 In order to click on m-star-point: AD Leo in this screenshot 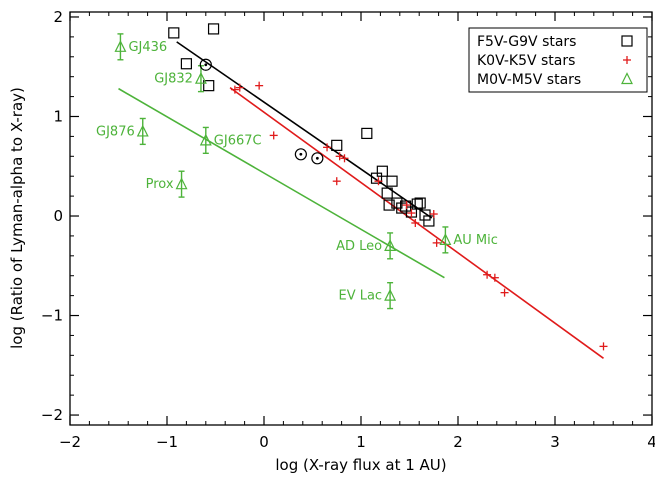, I will do `click(366, 246)`.